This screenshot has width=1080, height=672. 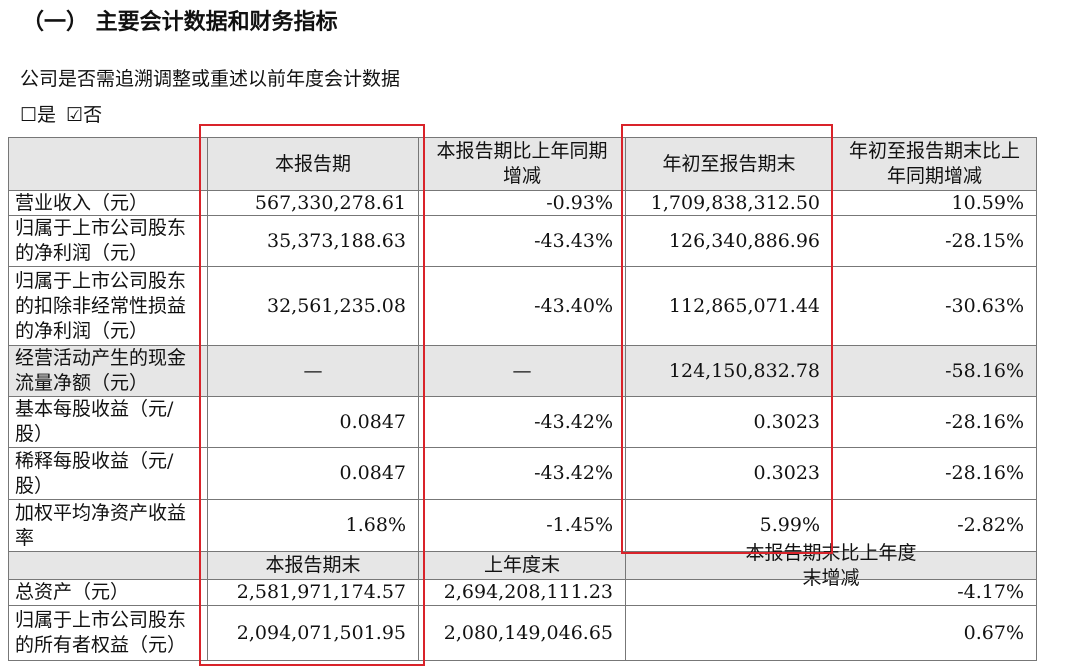 I want to click on table-cell: 归属于上市公司股东的扣除非经常性损益的净利润（元）, so click(x=108, y=306).